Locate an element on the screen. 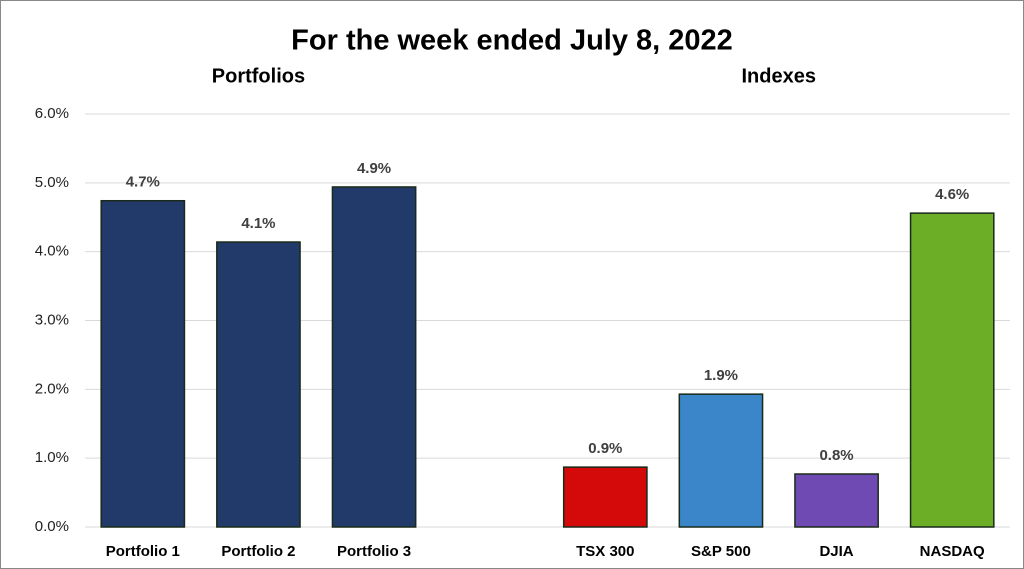  group-label: Indexes is located at coordinates (779, 76).